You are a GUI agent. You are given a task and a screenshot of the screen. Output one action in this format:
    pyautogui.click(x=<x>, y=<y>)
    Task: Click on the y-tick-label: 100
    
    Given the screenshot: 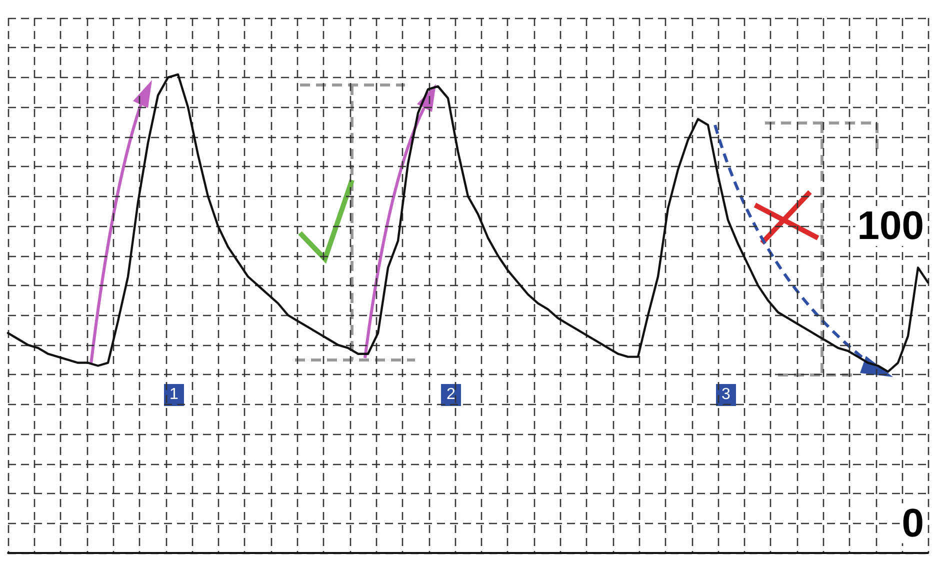 What is the action you would take?
    pyautogui.click(x=890, y=226)
    